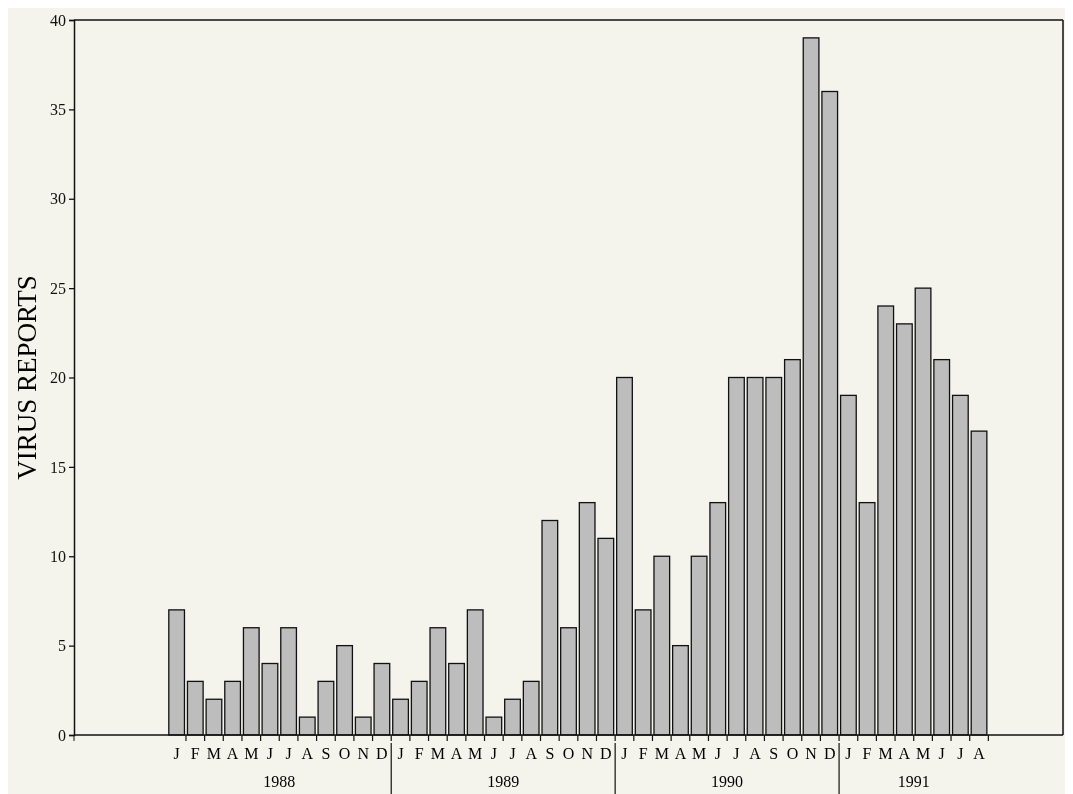 This screenshot has height=794, width=1073. Describe the element at coordinates (58, 467) in the screenshot. I see `y-tick-label: 15` at that location.